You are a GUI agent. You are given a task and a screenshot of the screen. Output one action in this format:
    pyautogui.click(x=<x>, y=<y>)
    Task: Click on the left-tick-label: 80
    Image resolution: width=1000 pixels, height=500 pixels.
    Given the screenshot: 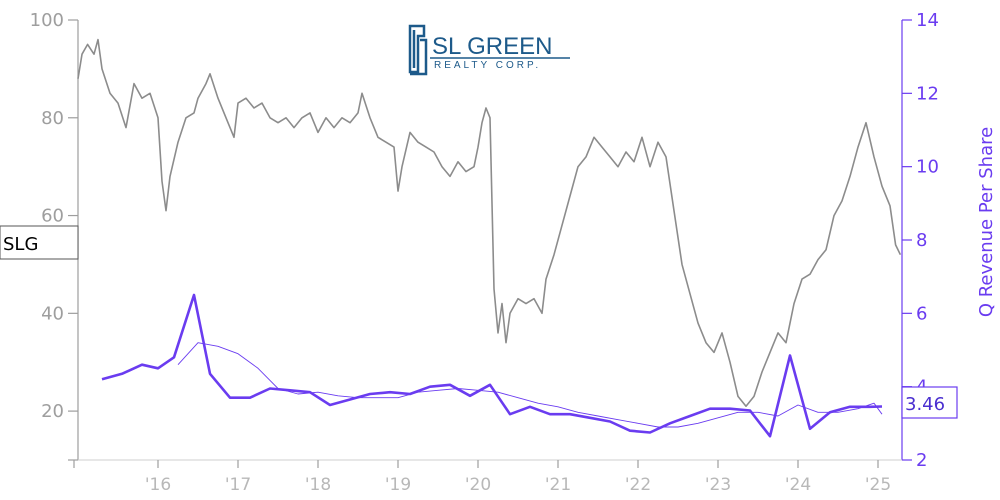 What is the action you would take?
    pyautogui.click(x=52, y=118)
    